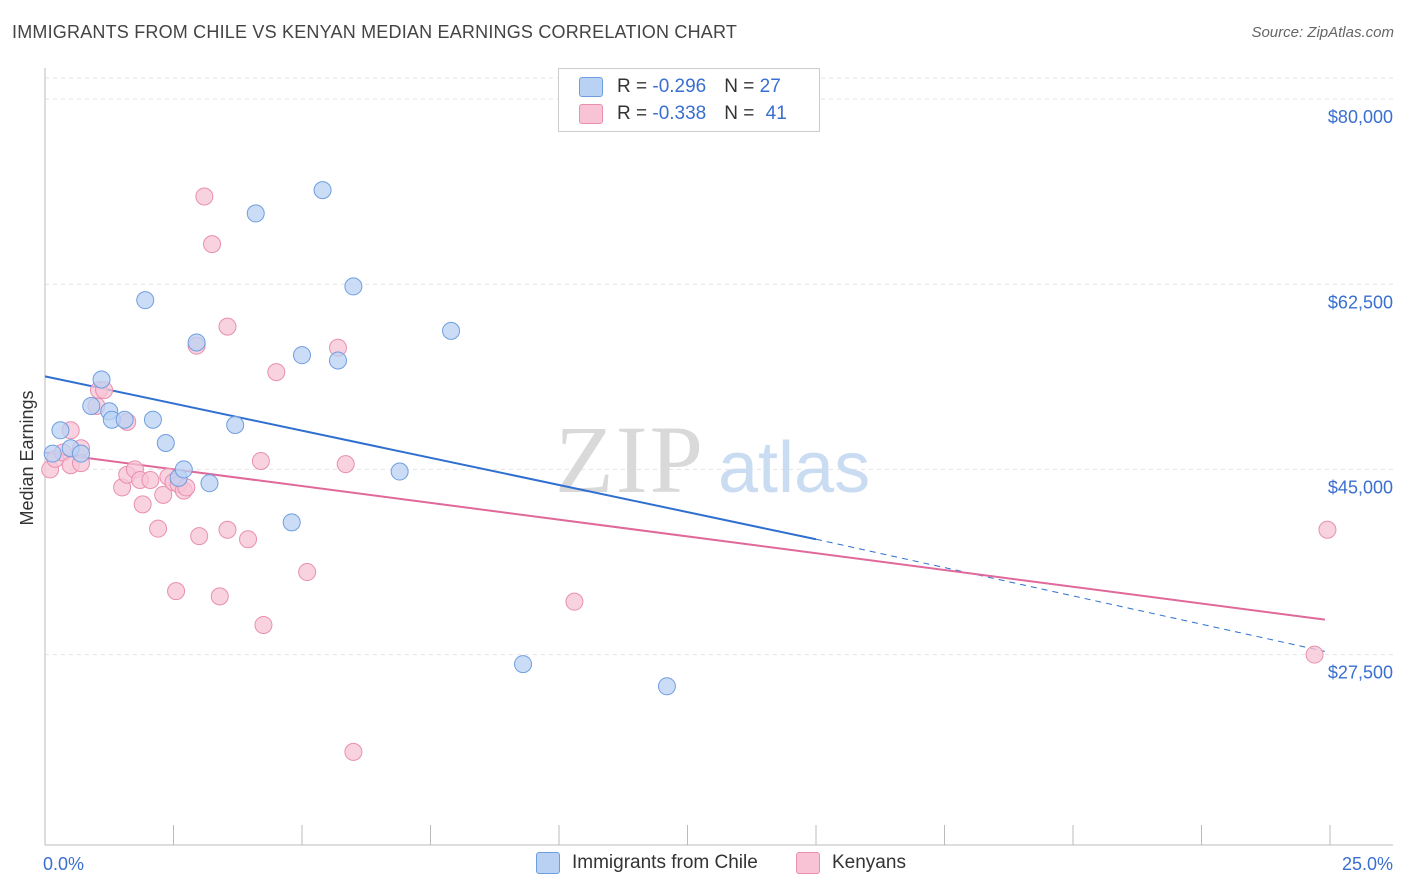 The width and height of the screenshot is (1406, 892). Describe the element at coordinates (770, 86) in the screenshot. I see `legend-n-value: 27` at that location.